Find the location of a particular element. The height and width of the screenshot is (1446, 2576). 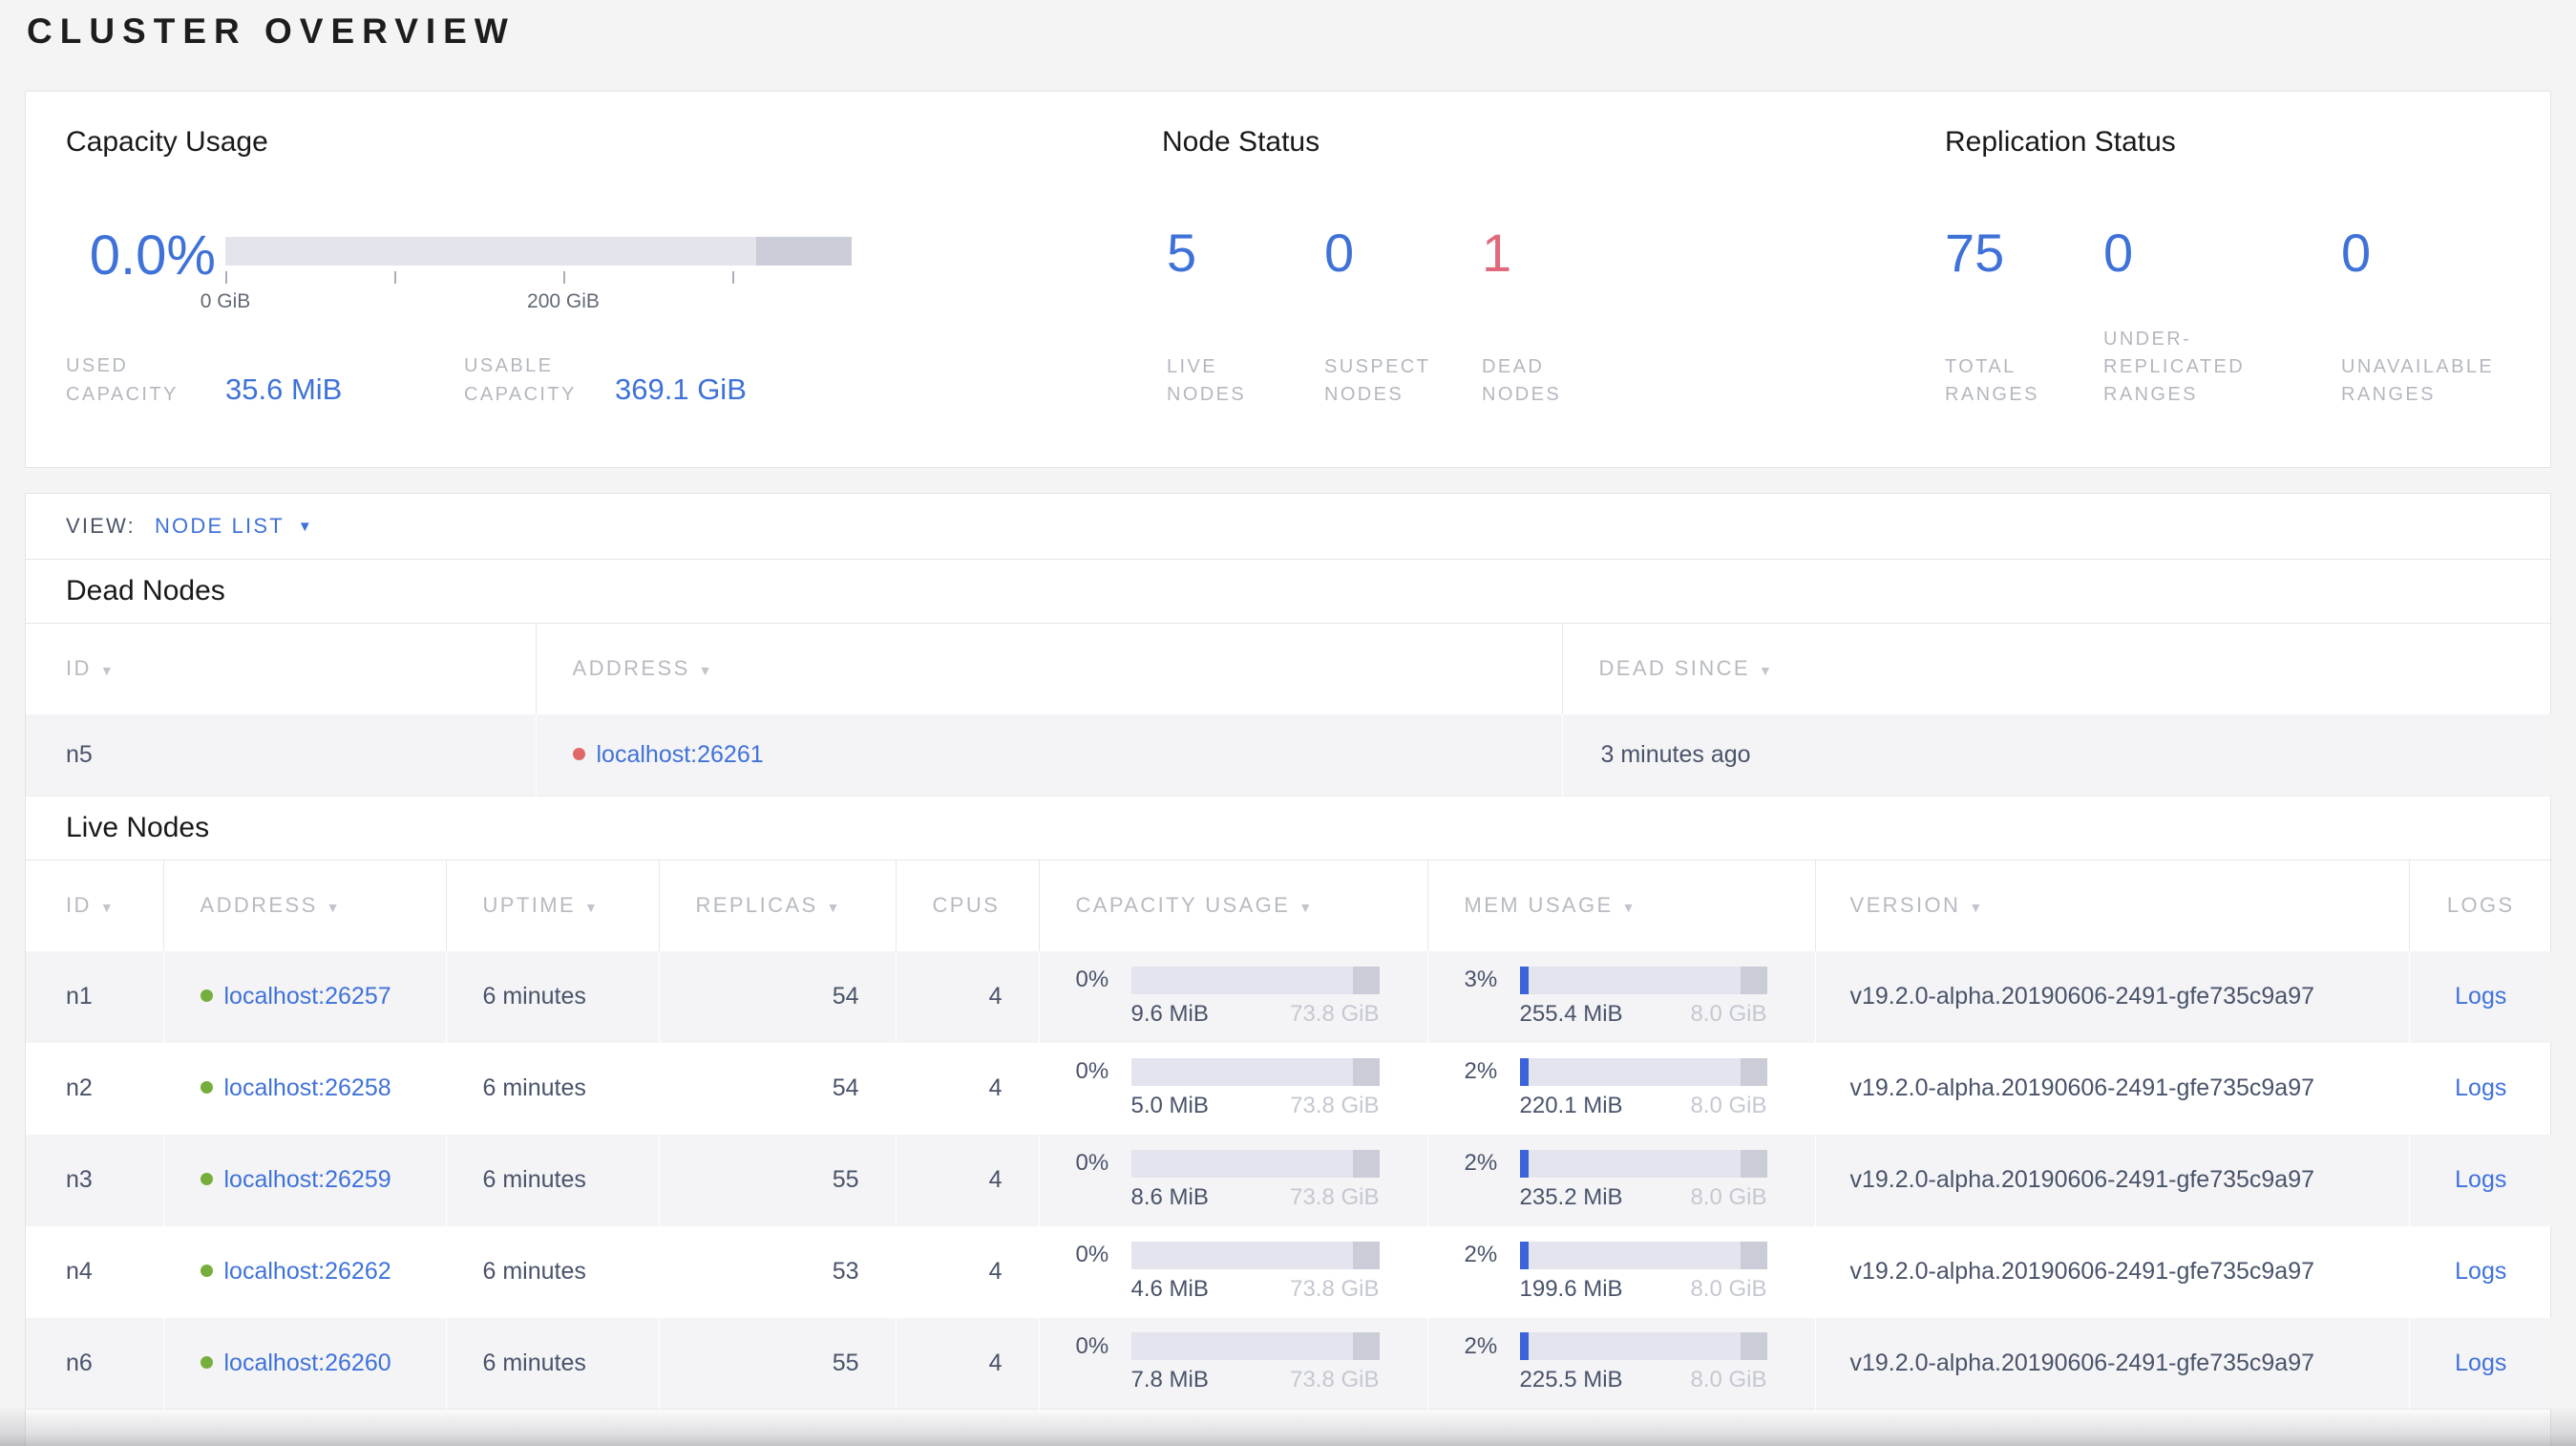

node-status-metric-label: DEAD NODES is located at coordinates (1522, 380).